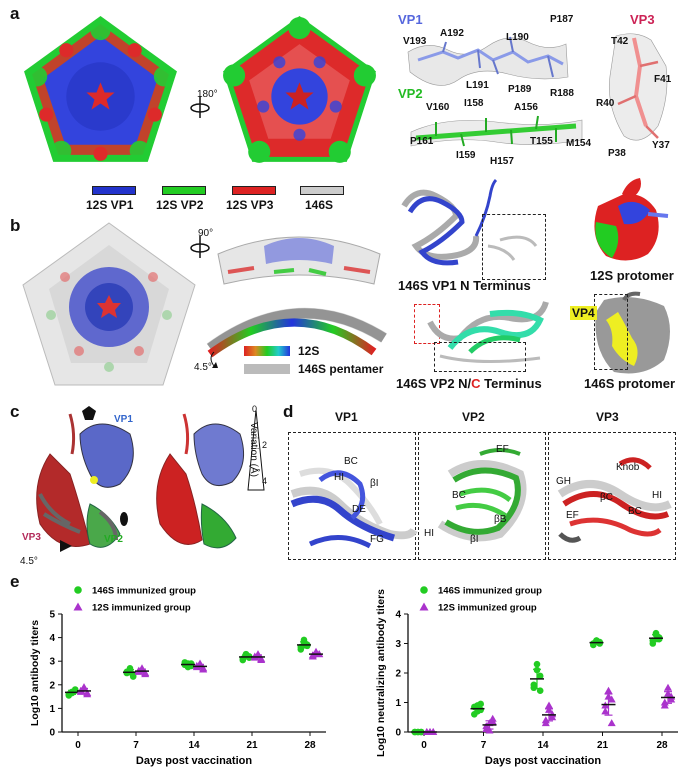 The width and height of the screenshot is (692, 767). I want to click on variation-scale-bottom: 4, so click(265, 481).